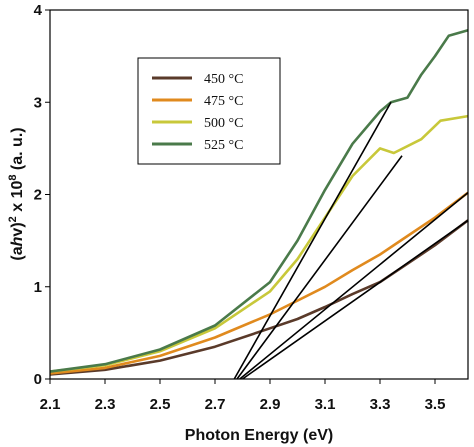 This screenshot has width=474, height=447. I want to click on legend-box, so click(209, 111).